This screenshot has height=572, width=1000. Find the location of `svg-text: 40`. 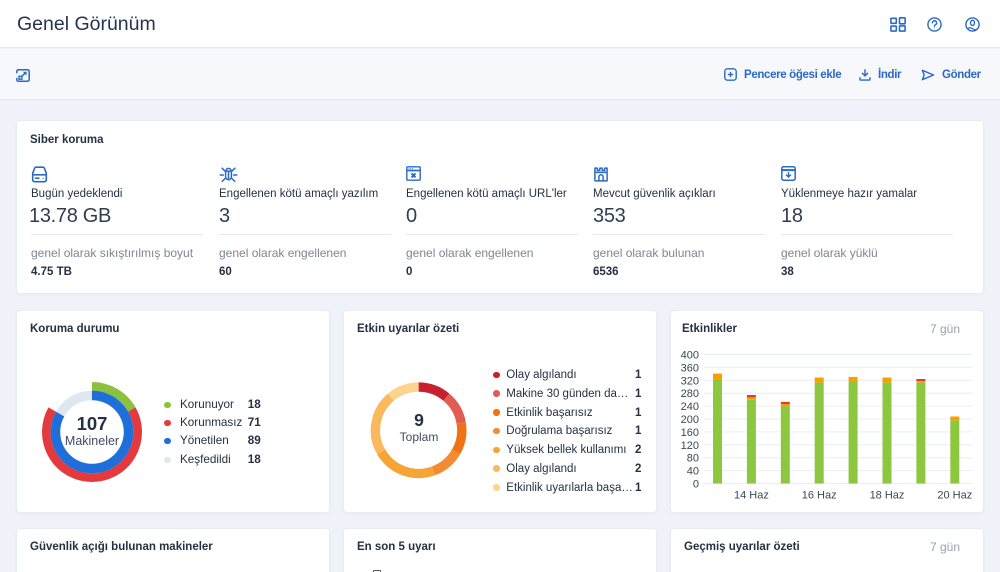

svg-text: 40 is located at coordinates (693, 472).